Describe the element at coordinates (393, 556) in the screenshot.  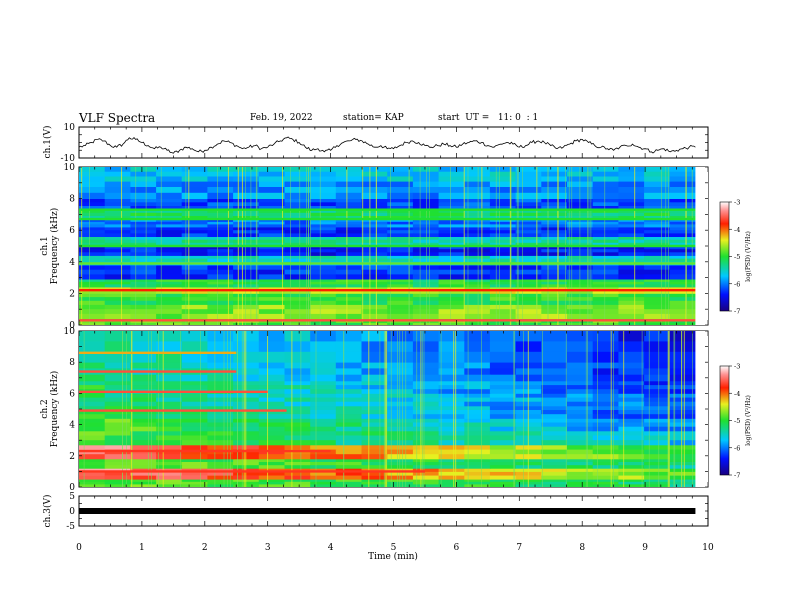
I see `x-axis-title: Time (min)` at that location.